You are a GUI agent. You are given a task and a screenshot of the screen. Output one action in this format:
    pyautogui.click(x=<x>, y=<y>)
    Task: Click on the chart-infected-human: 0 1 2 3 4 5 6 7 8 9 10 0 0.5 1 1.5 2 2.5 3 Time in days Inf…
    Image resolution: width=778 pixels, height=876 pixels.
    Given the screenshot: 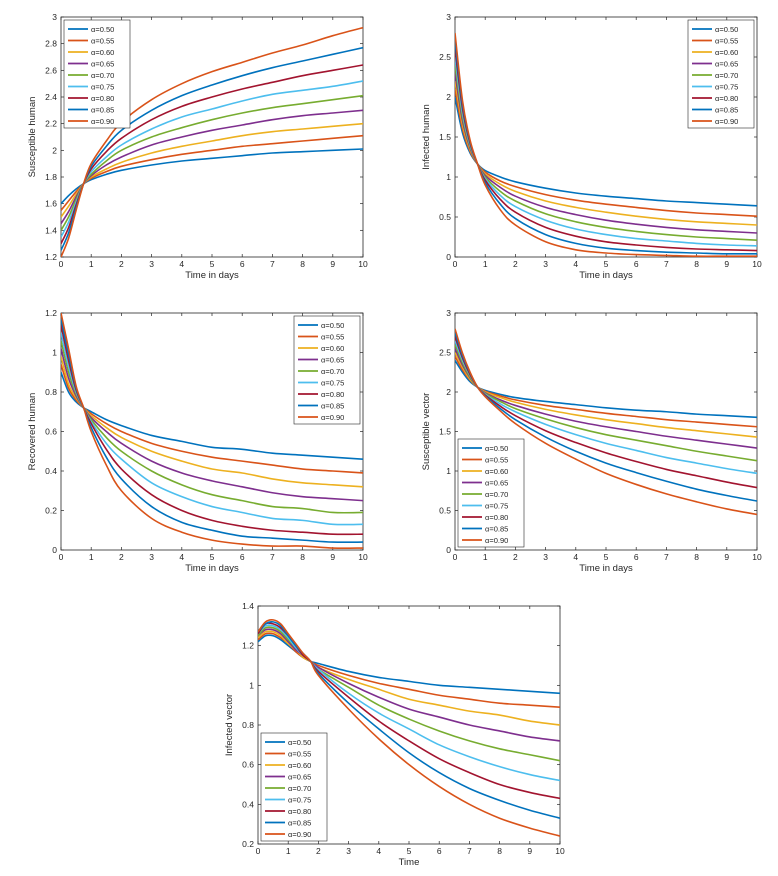 What is the action you would take?
    pyautogui.click(x=591, y=146)
    